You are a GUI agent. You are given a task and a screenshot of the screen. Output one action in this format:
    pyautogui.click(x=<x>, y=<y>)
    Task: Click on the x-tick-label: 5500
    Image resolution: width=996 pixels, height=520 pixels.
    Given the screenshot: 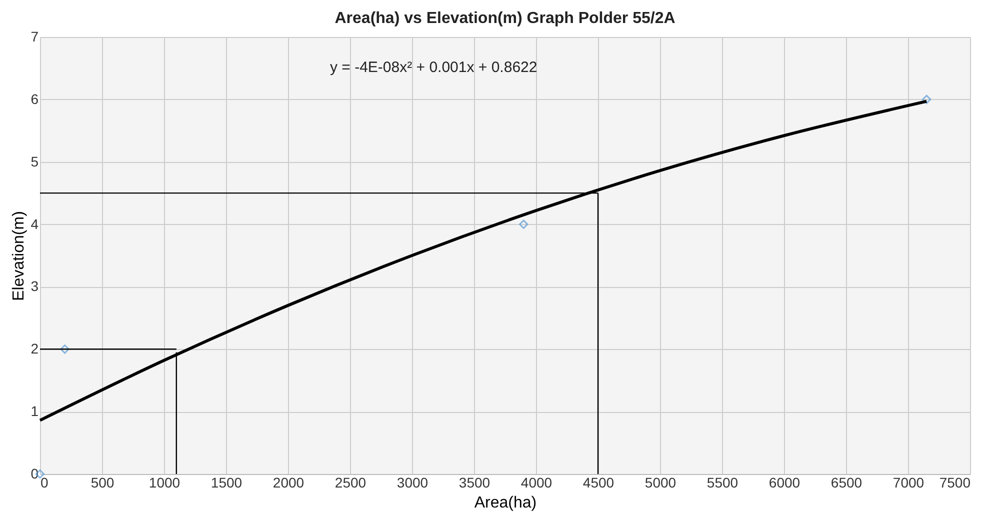 What is the action you would take?
    pyautogui.click(x=722, y=482)
    